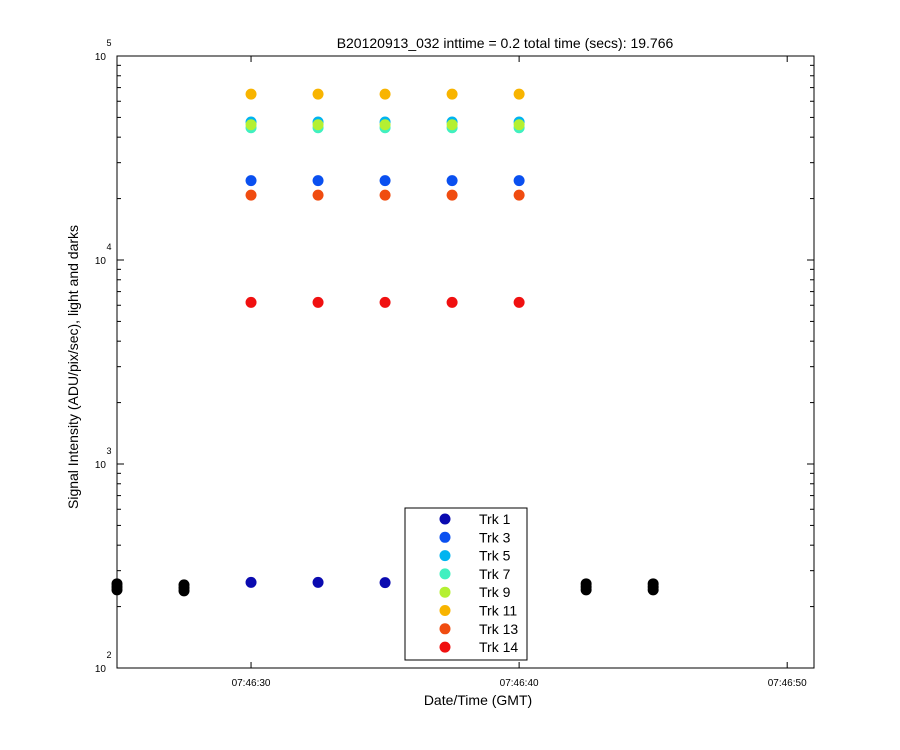  What do you see at coordinates (495, 592) in the screenshot?
I see `legend-label: Trk 9` at bounding box center [495, 592].